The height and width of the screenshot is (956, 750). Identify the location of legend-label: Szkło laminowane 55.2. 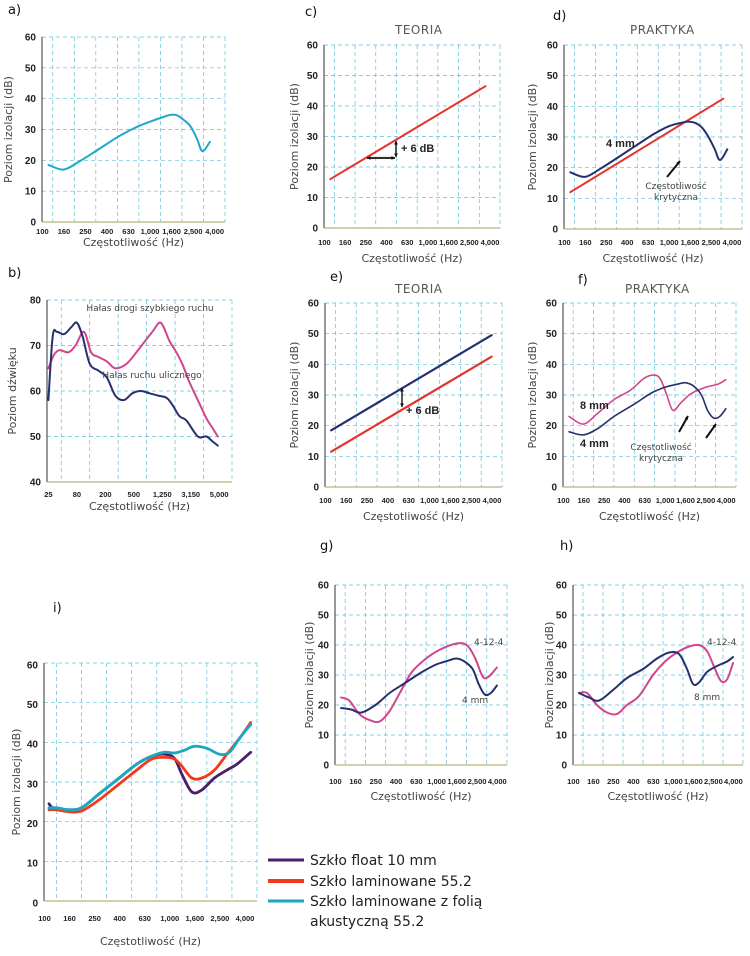
(391, 882).